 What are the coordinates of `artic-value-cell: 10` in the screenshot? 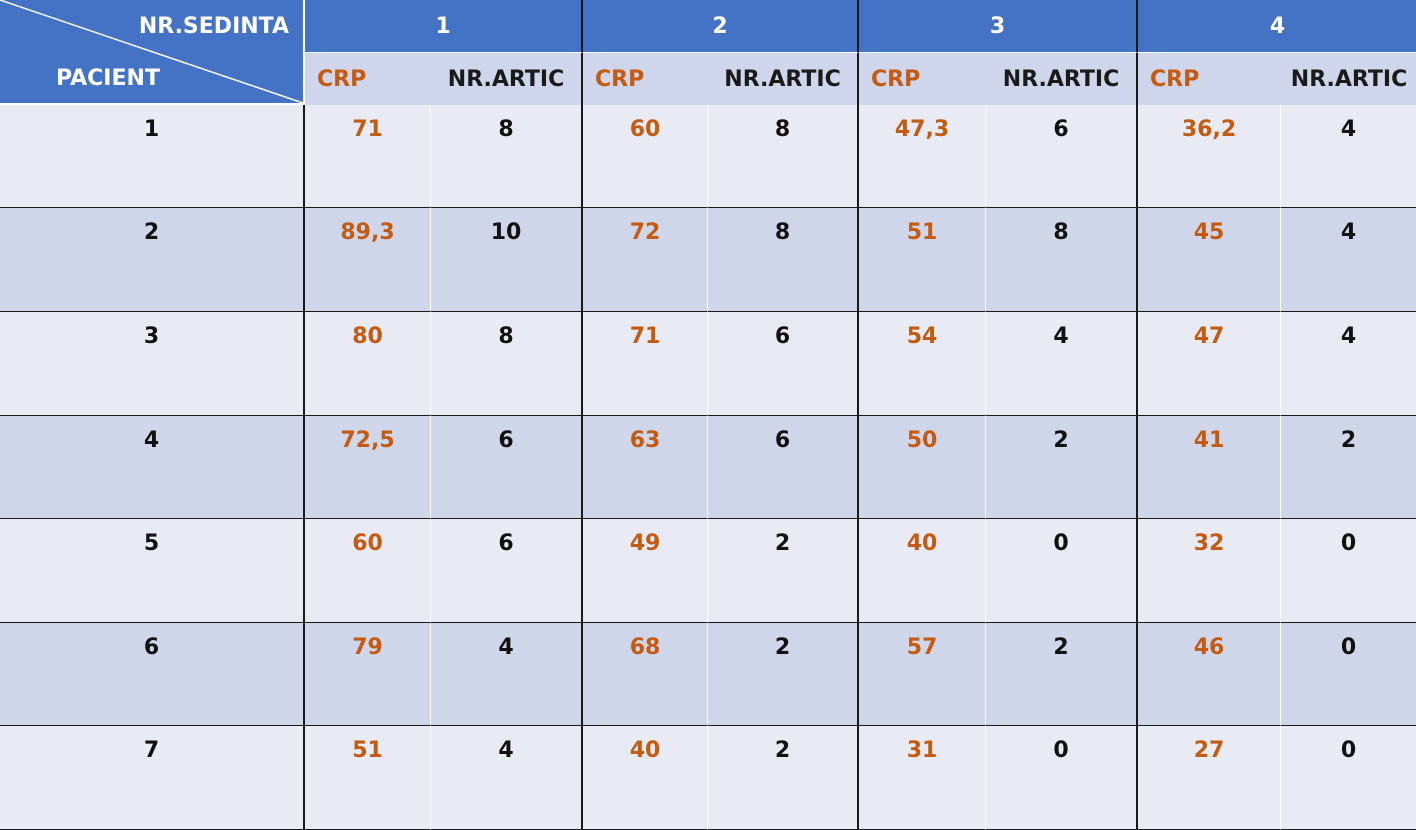 It's located at (507, 260).